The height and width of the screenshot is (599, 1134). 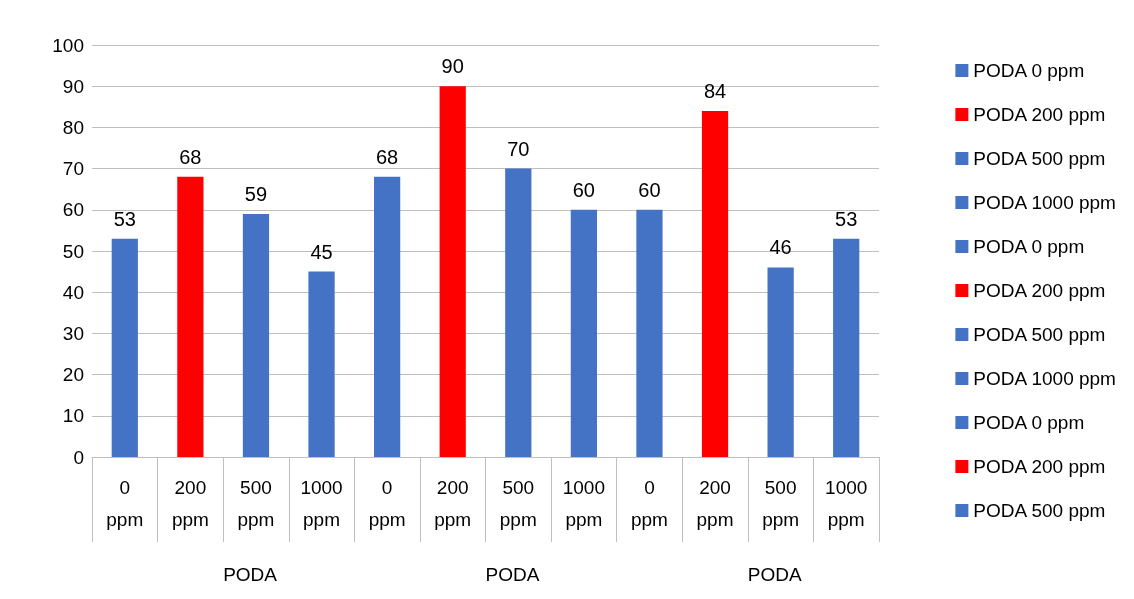 I want to click on y-tick-label: 50, so click(x=73, y=251).